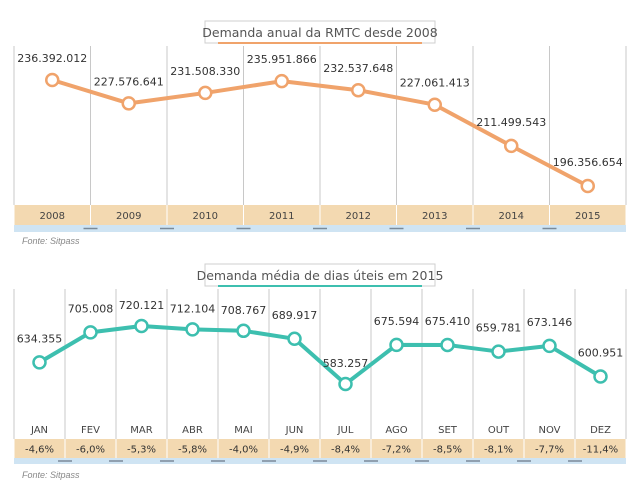 The width and height of the screenshot is (640, 485). What do you see at coordinates (448, 430) in the screenshot?
I see `chart2-x-tick-label: SET` at bounding box center [448, 430].